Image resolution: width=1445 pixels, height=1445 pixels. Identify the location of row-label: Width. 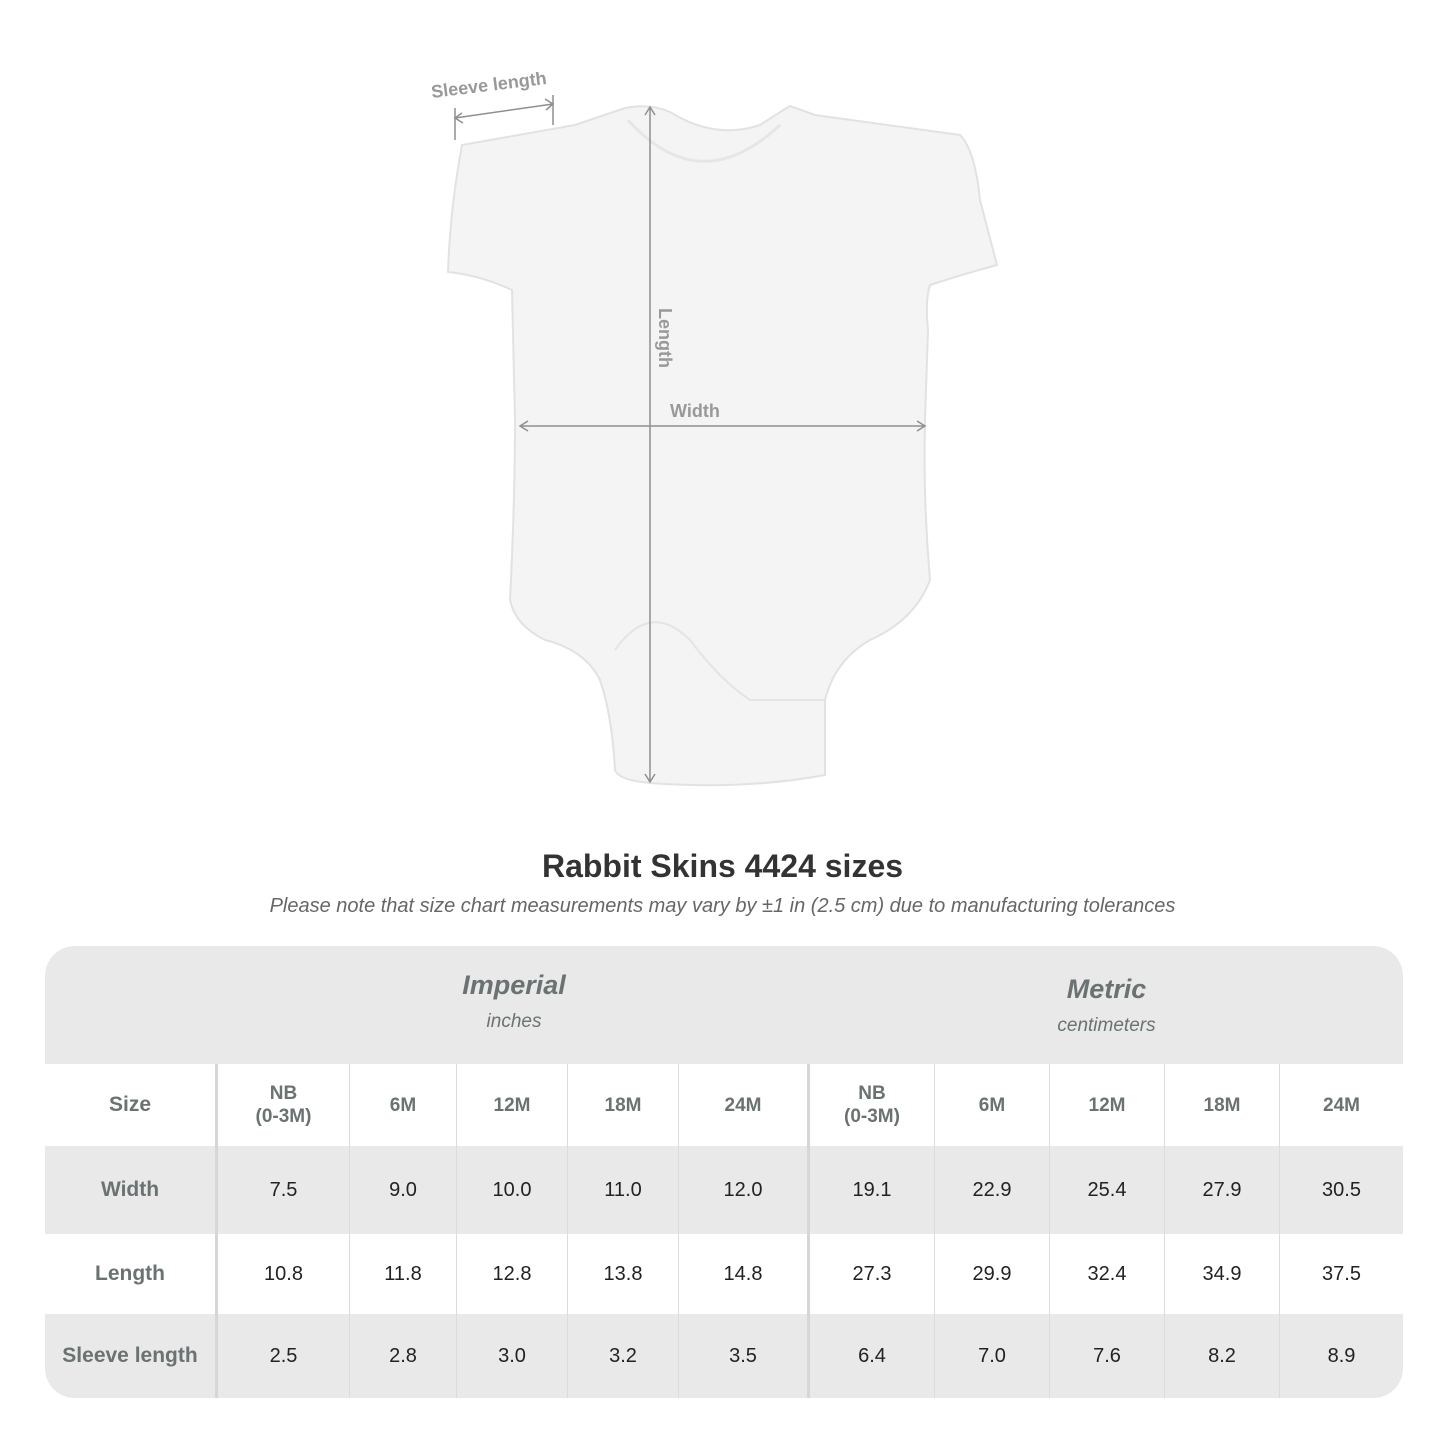
(131, 1190).